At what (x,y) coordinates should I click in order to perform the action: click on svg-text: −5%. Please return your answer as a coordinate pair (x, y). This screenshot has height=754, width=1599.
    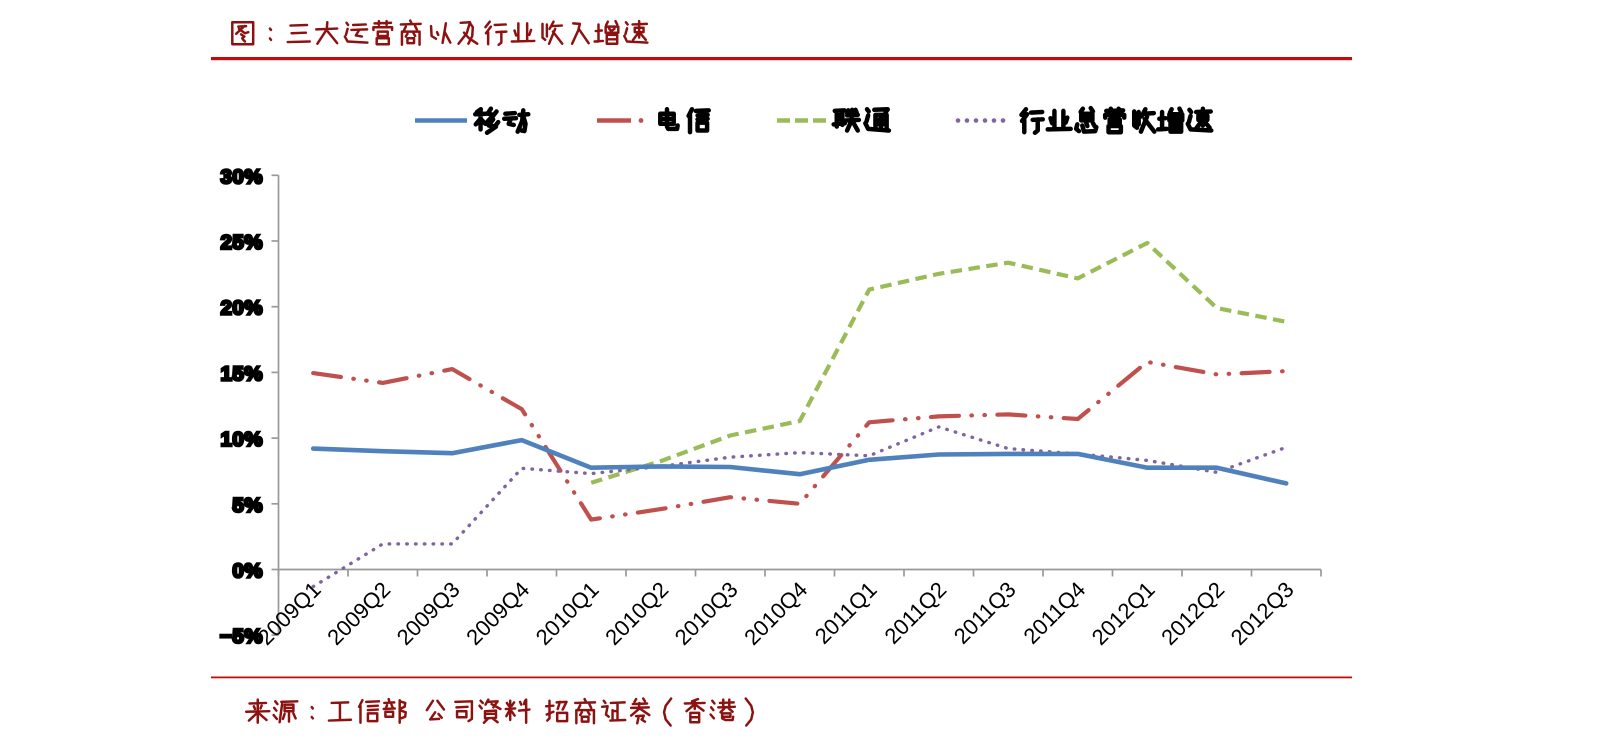
    Looking at the image, I should click on (241, 636).